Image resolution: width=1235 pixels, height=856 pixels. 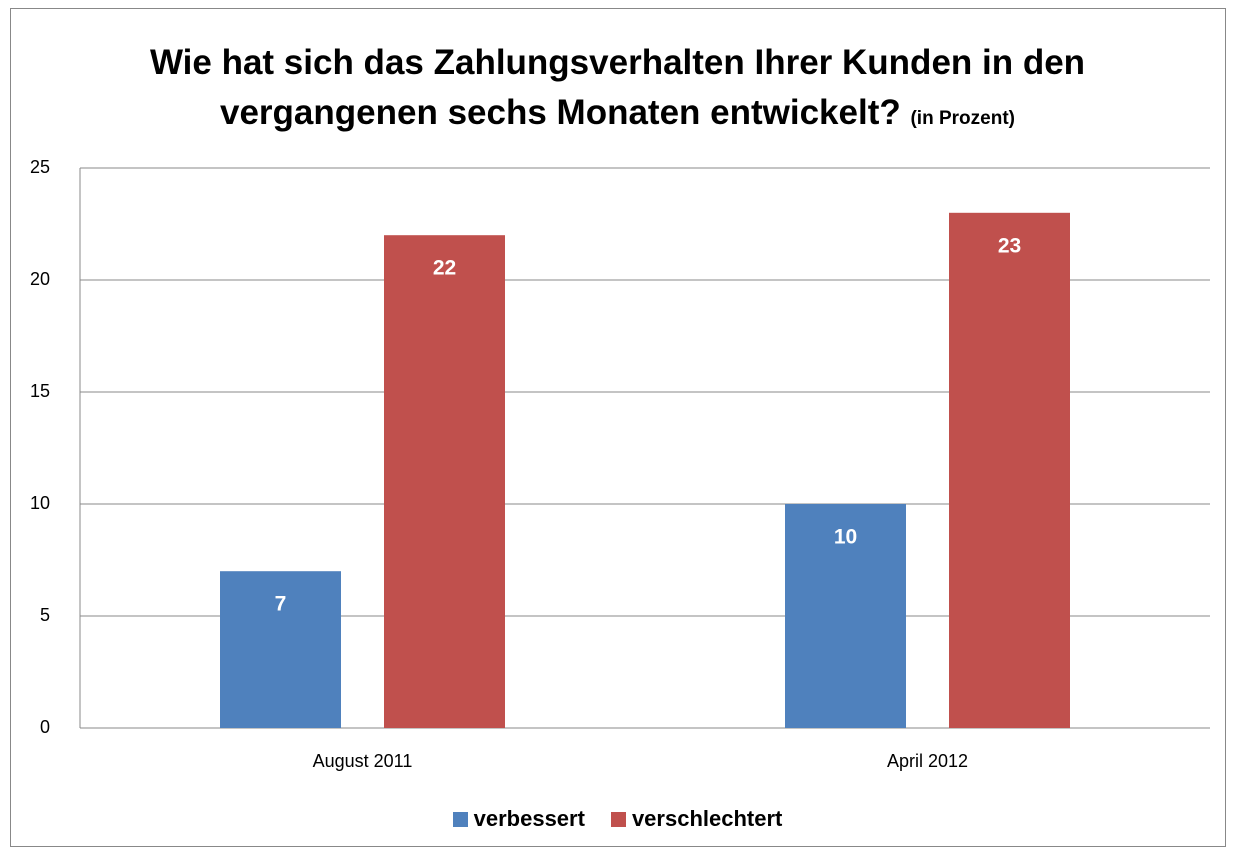 I want to click on y-tick-label: 25, so click(x=40, y=167).